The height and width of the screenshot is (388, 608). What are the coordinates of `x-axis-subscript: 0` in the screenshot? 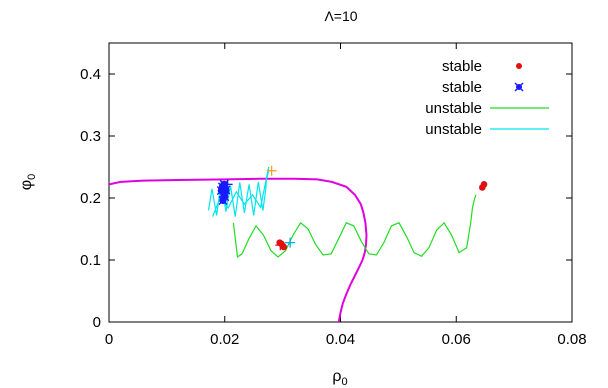 It's located at (344, 382).